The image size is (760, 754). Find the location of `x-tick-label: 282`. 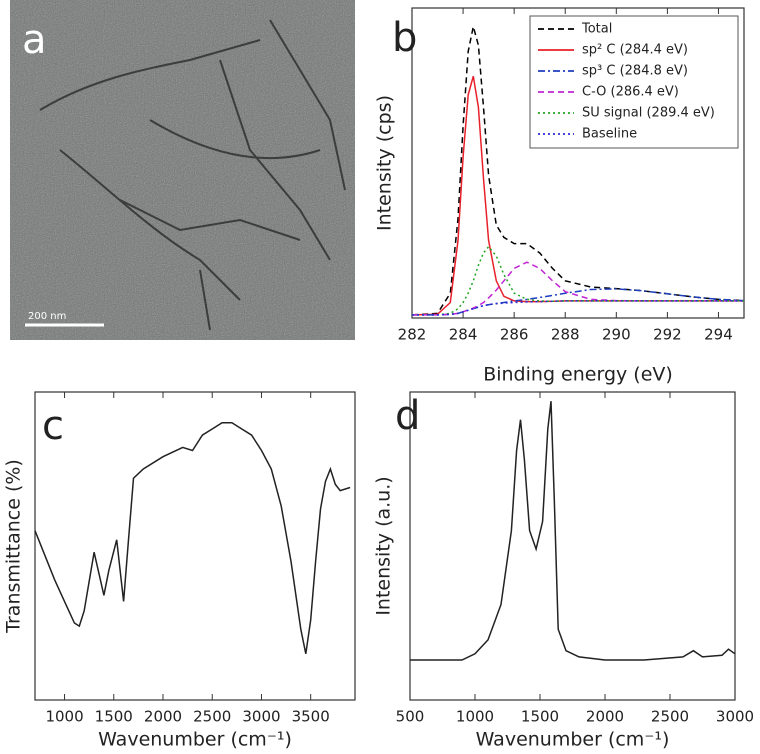

x-tick-label: 282 is located at coordinates (412, 335).